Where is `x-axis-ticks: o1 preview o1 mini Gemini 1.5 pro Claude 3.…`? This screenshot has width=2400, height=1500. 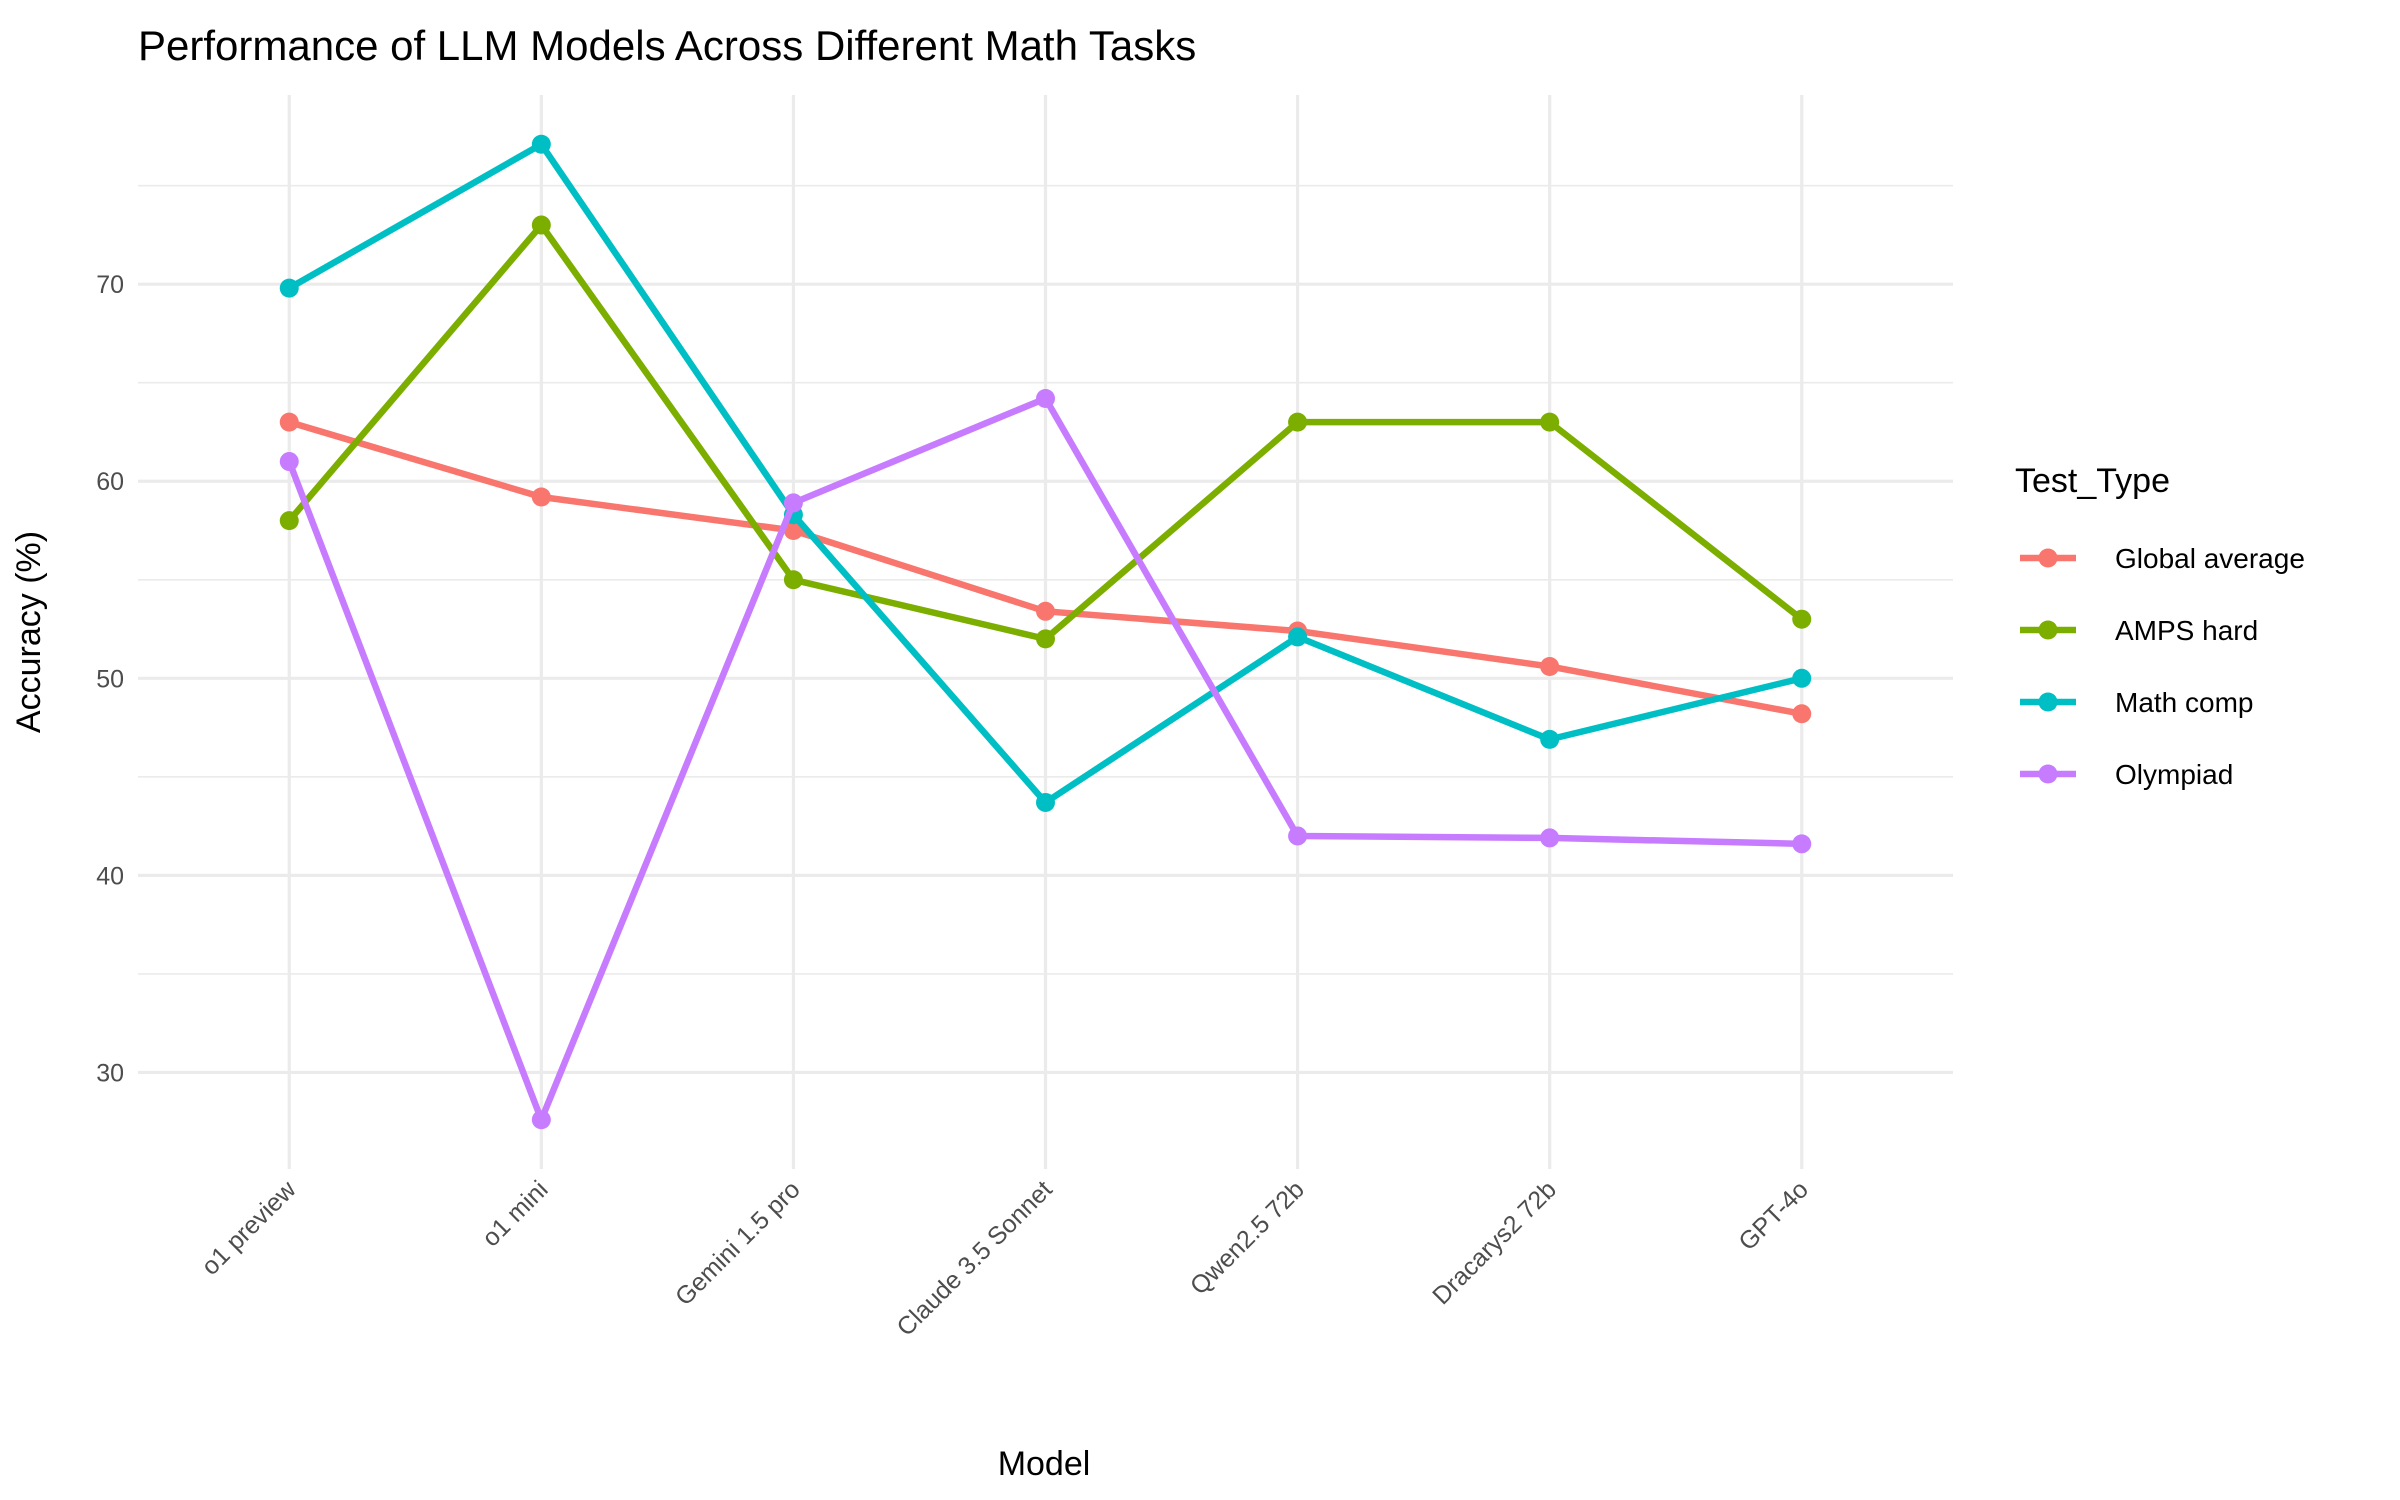 x-axis-ticks: o1 preview o1 mini Gemini 1.5 pro Claude 3.… is located at coordinates (1005, 1258).